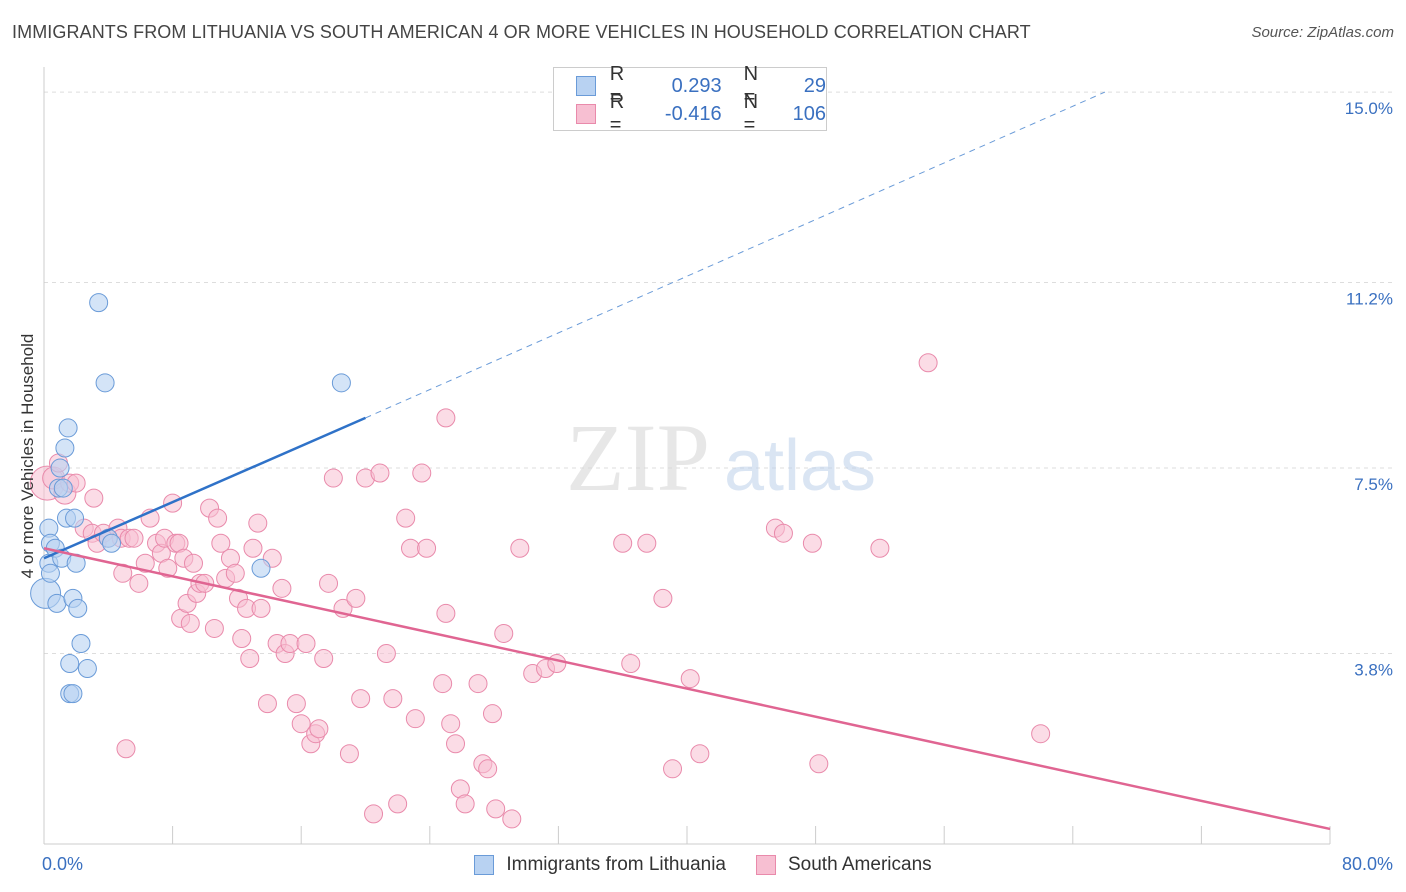 The width and height of the screenshot is (1406, 892). Describe the element at coordinates (751, 85) in the screenshot. I see `legend-n-label: N =` at that location.